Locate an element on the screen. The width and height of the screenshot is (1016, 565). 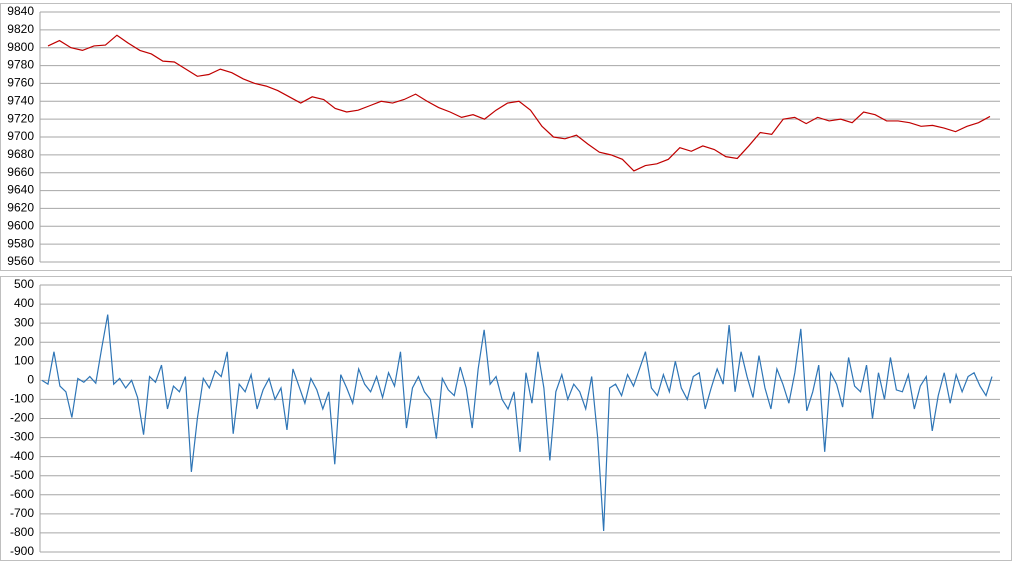
y-tick-label: 9800 is located at coordinates (20, 47).